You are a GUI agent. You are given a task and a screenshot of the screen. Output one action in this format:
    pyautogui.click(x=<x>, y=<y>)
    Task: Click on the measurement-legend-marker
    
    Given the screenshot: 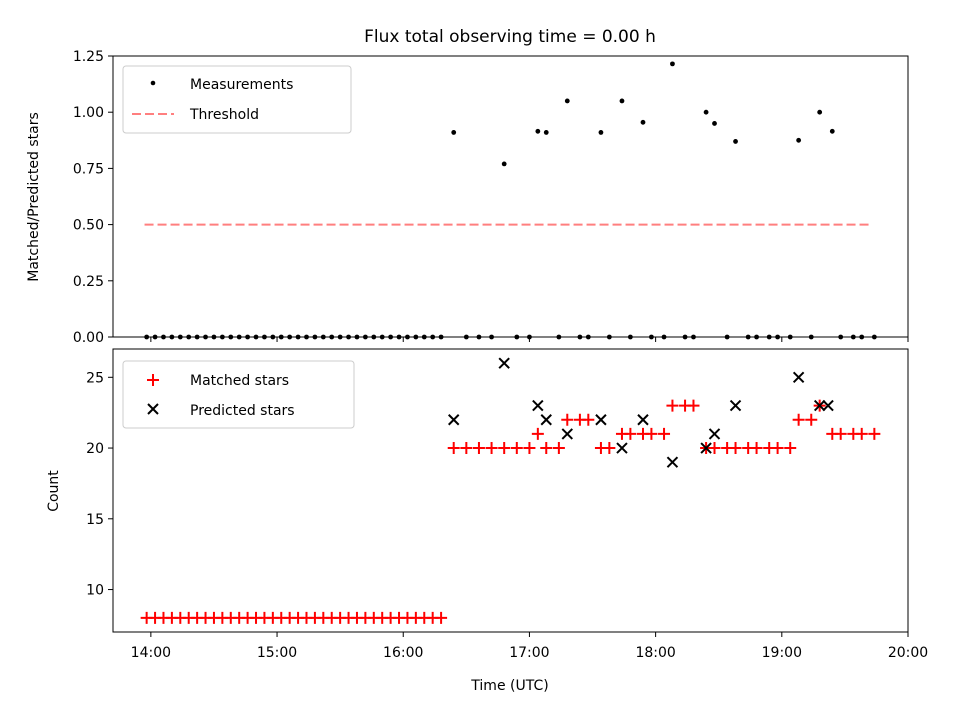 What is the action you would take?
    pyautogui.click(x=153, y=83)
    